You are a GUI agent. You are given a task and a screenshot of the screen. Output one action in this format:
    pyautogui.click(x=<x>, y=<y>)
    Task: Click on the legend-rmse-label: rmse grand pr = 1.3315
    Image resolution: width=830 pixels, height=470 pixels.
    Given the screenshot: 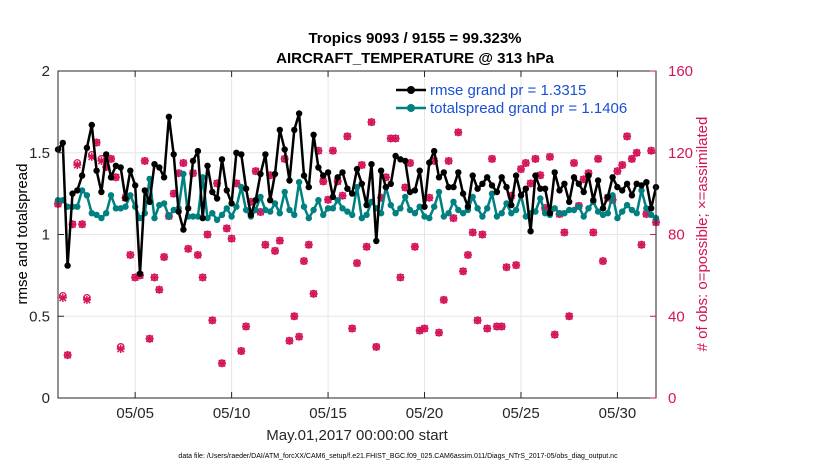 What is the action you would take?
    pyautogui.click(x=508, y=90)
    